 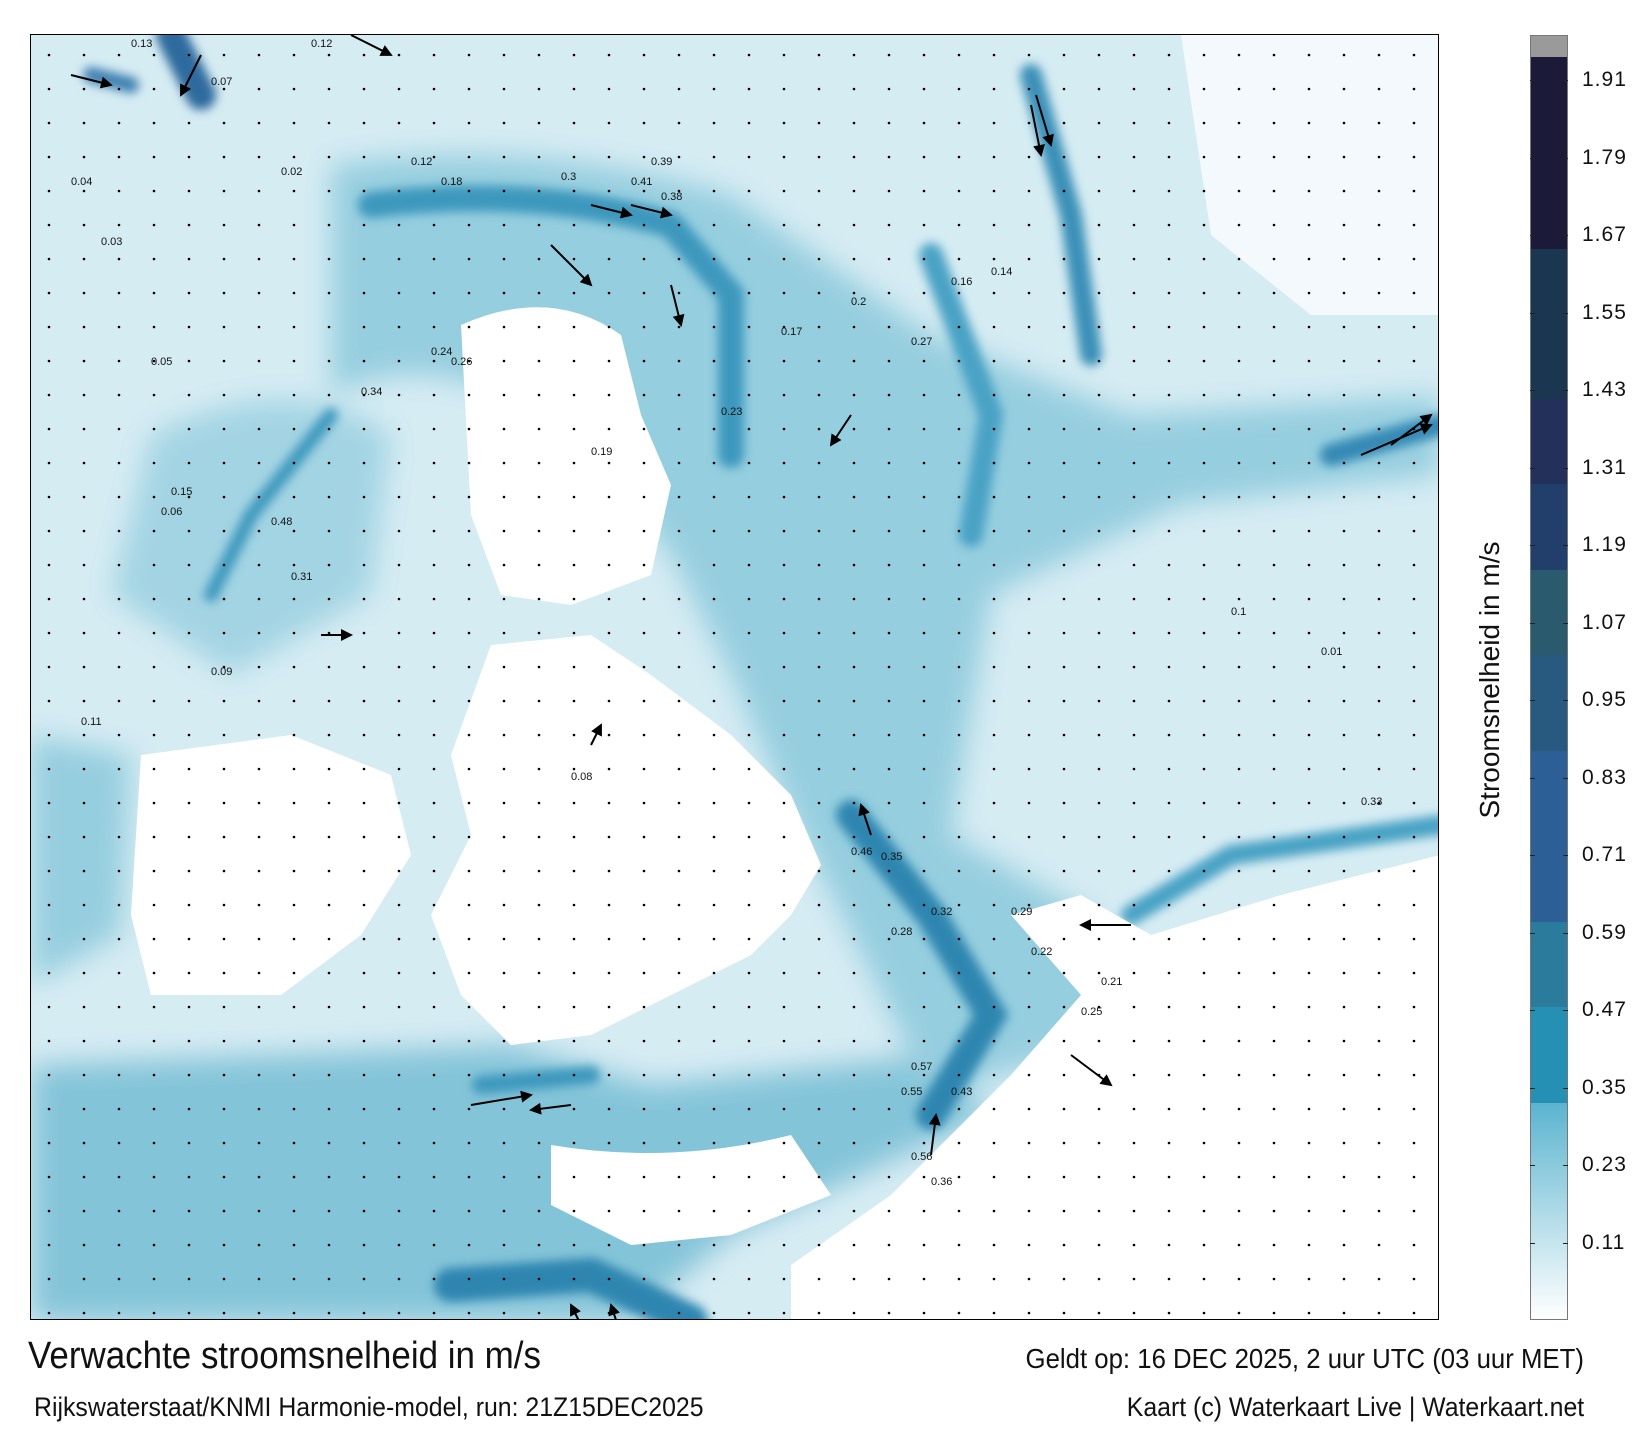 I want to click on colorbar-tick-label: 0.23, so click(x=1604, y=1164).